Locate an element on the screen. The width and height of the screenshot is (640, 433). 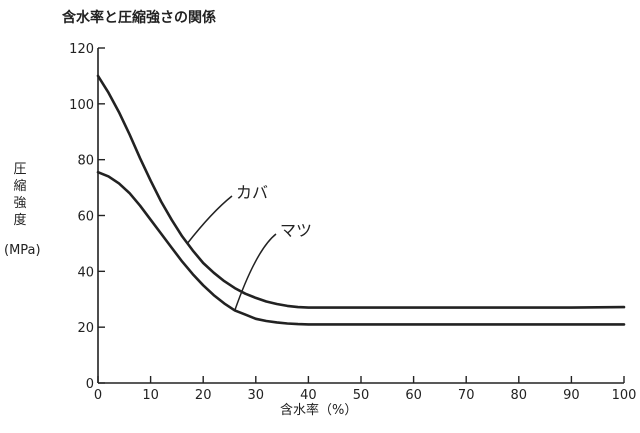
y-axis-unit: (MPa) is located at coordinates (22, 250).